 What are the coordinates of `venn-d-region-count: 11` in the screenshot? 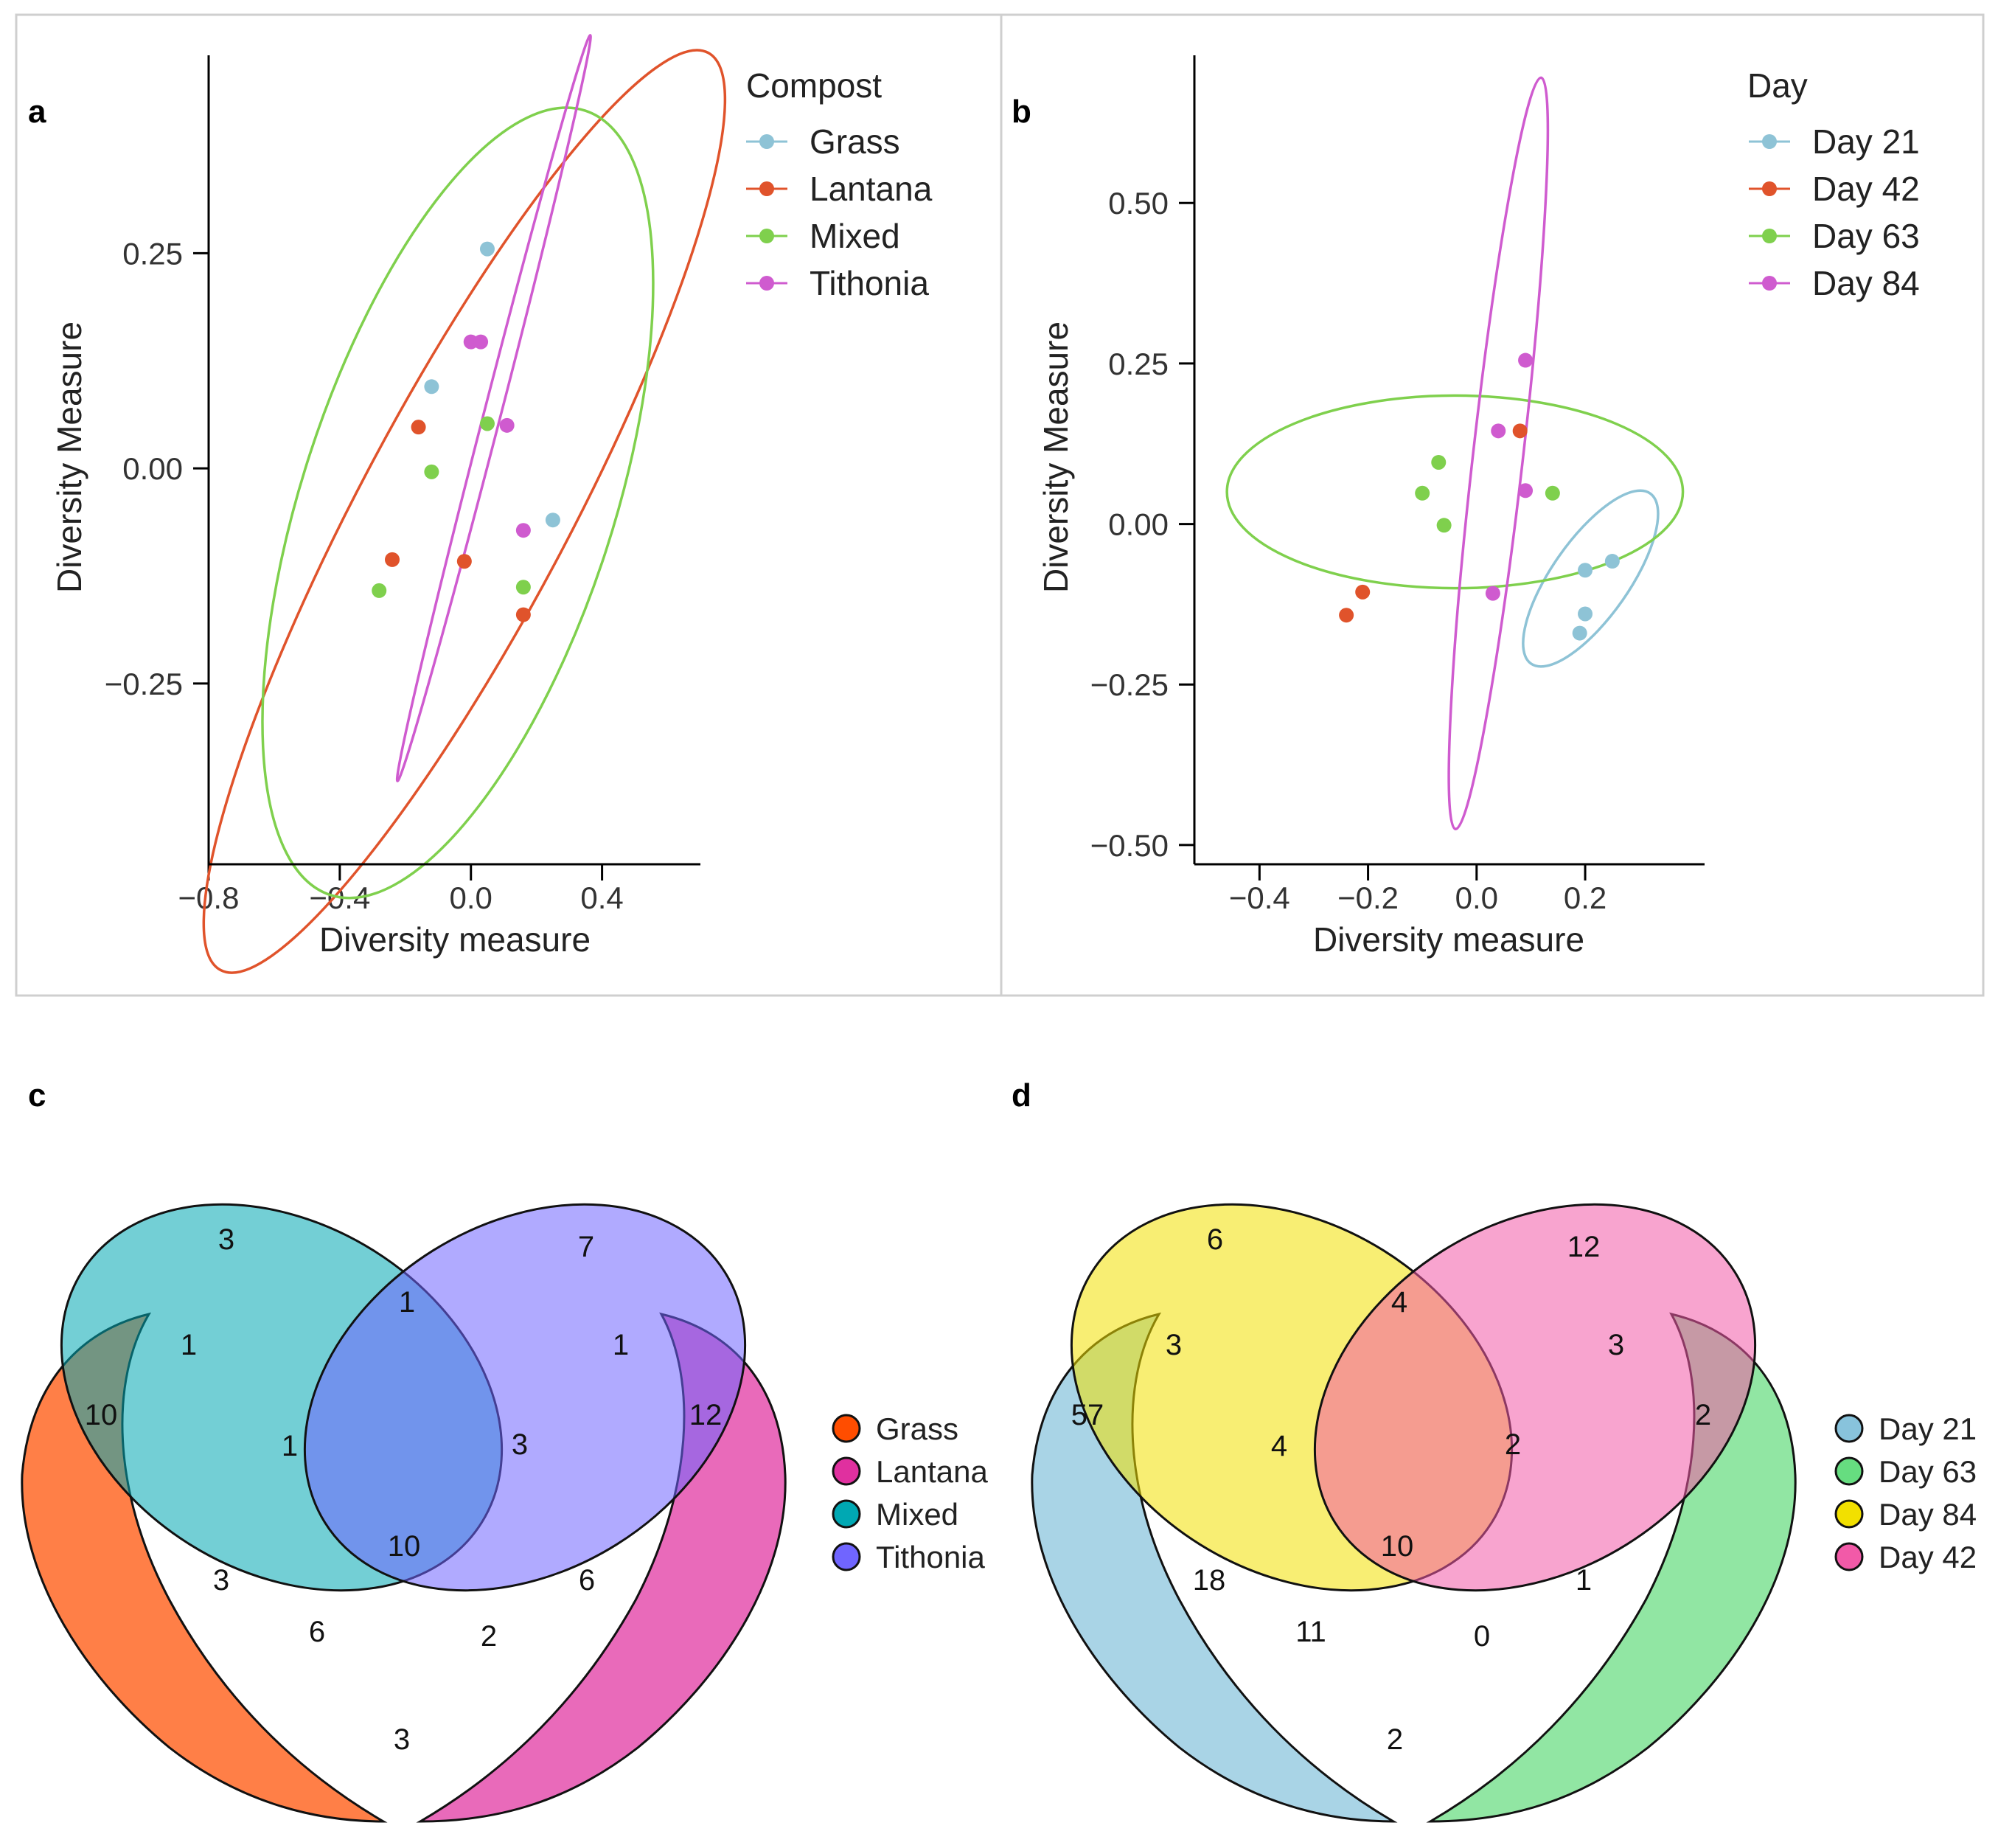 It's located at (1310, 1632).